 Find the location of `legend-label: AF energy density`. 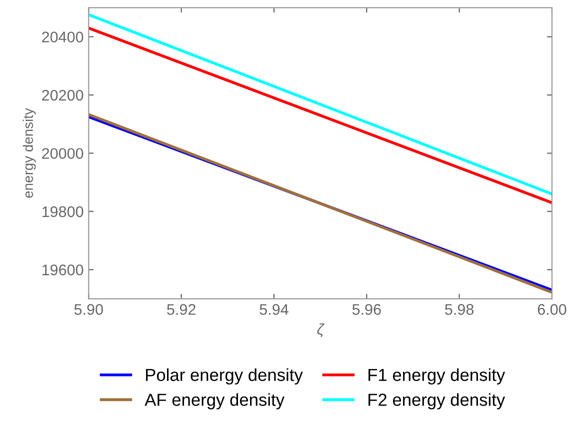

legend-label: AF energy density is located at coordinates (214, 401).